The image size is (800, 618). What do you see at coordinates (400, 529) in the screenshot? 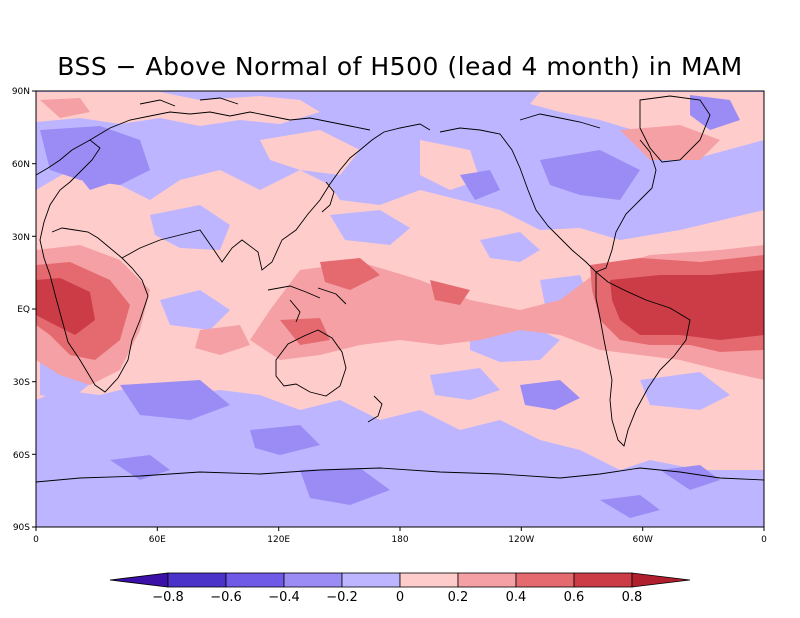
I see `lon-ticks` at bounding box center [400, 529].